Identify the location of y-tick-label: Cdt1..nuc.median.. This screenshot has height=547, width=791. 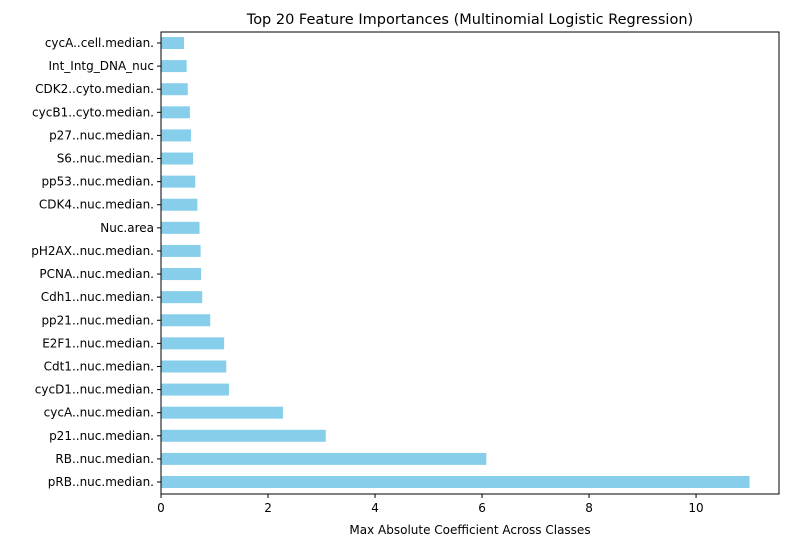
(99, 366).